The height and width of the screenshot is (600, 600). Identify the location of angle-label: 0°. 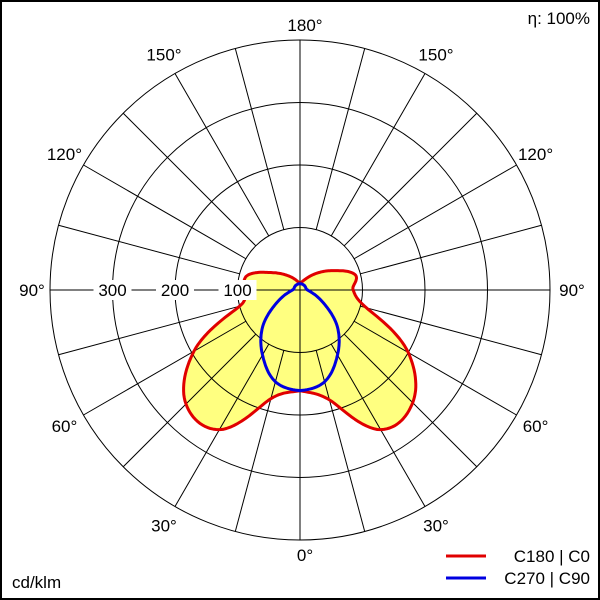
(305, 555).